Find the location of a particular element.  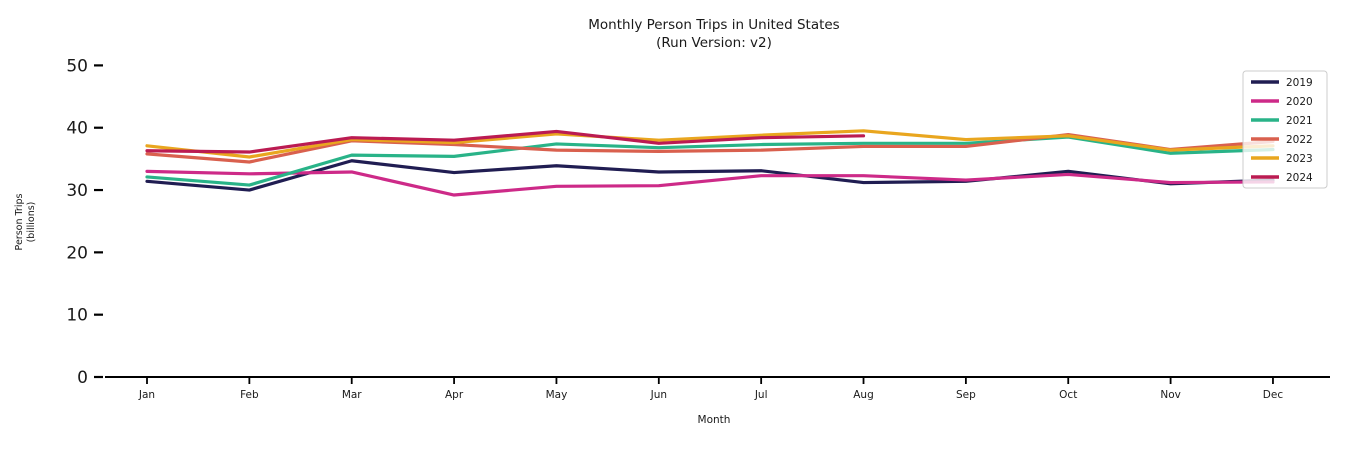

x-tick-label: Jun is located at coordinates (658, 395).